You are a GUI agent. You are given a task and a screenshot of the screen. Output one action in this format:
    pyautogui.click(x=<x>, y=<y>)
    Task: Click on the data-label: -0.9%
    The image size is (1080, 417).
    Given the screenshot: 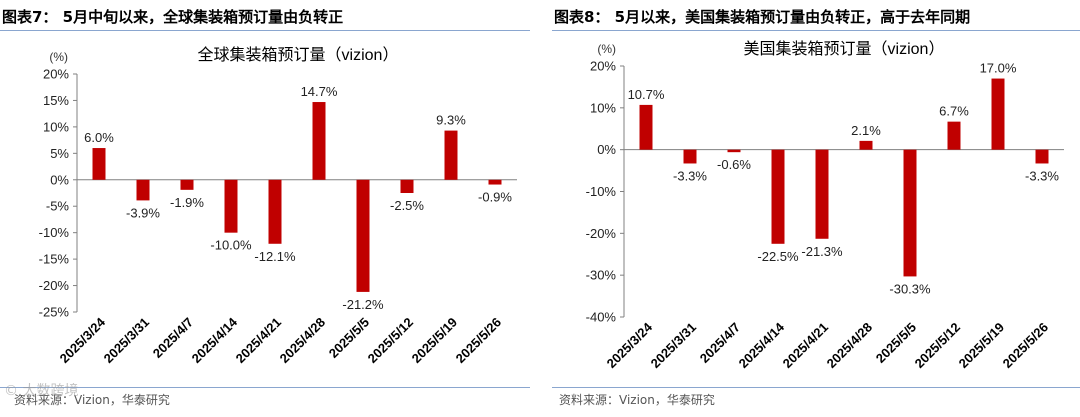 What is the action you would take?
    pyautogui.click(x=495, y=197)
    